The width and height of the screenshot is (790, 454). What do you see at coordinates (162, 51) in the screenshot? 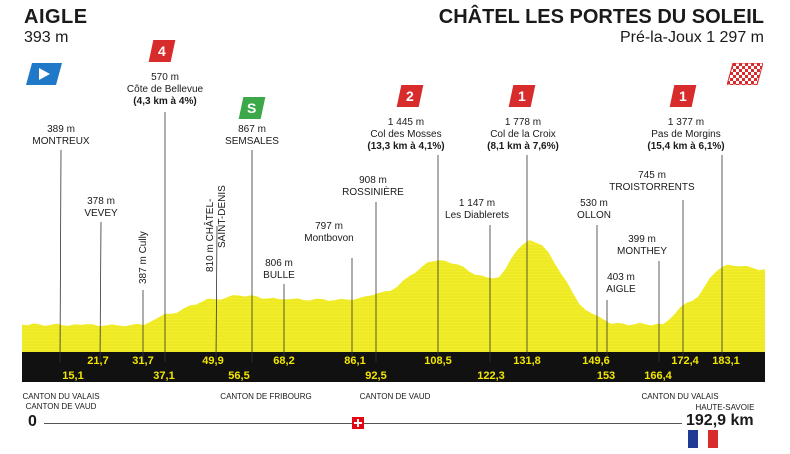
I see `climb-cat4-badge: 4` at bounding box center [162, 51].